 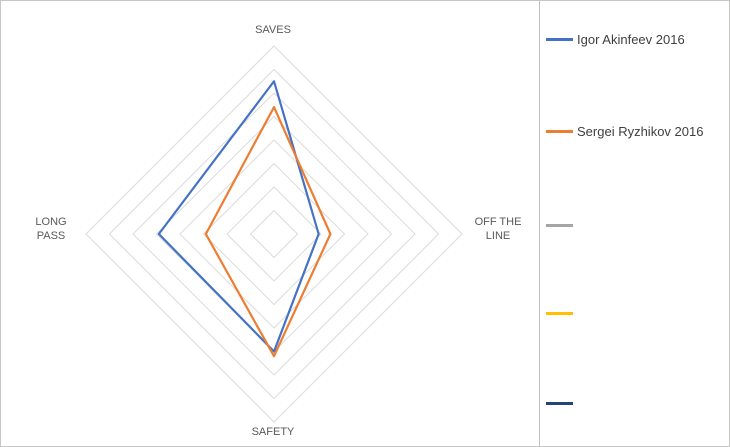 I want to click on legend-item: Igor Akinfeev 2016, so click(x=615, y=39).